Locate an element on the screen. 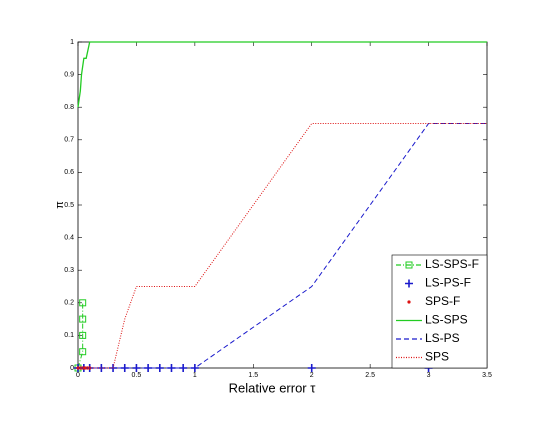  x-tick-label: 0.5 is located at coordinates (137, 375).